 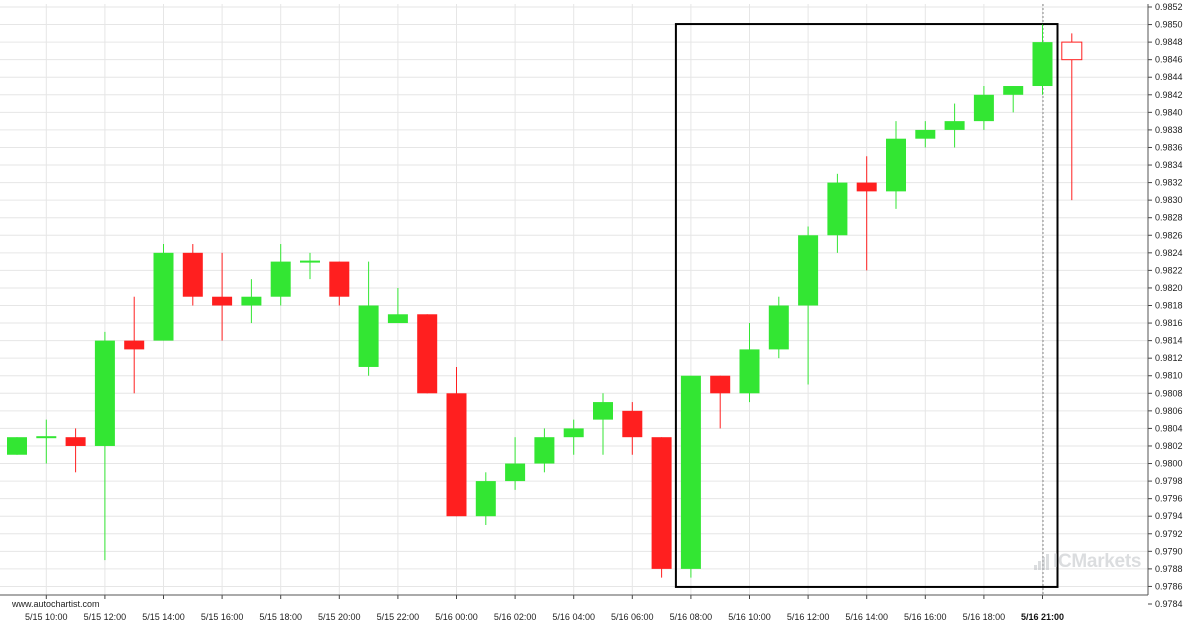 What do you see at coordinates (1042, 617) in the screenshot?
I see `x-tick-label: 5/16 21:00` at bounding box center [1042, 617].